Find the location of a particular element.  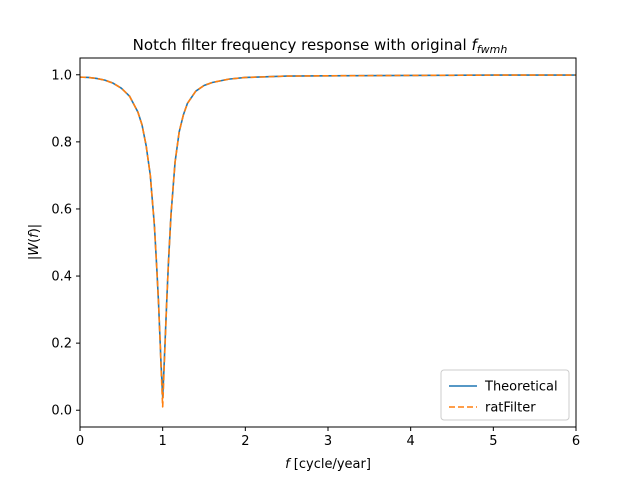

y-tick-label: 1.0 is located at coordinates (61, 75).